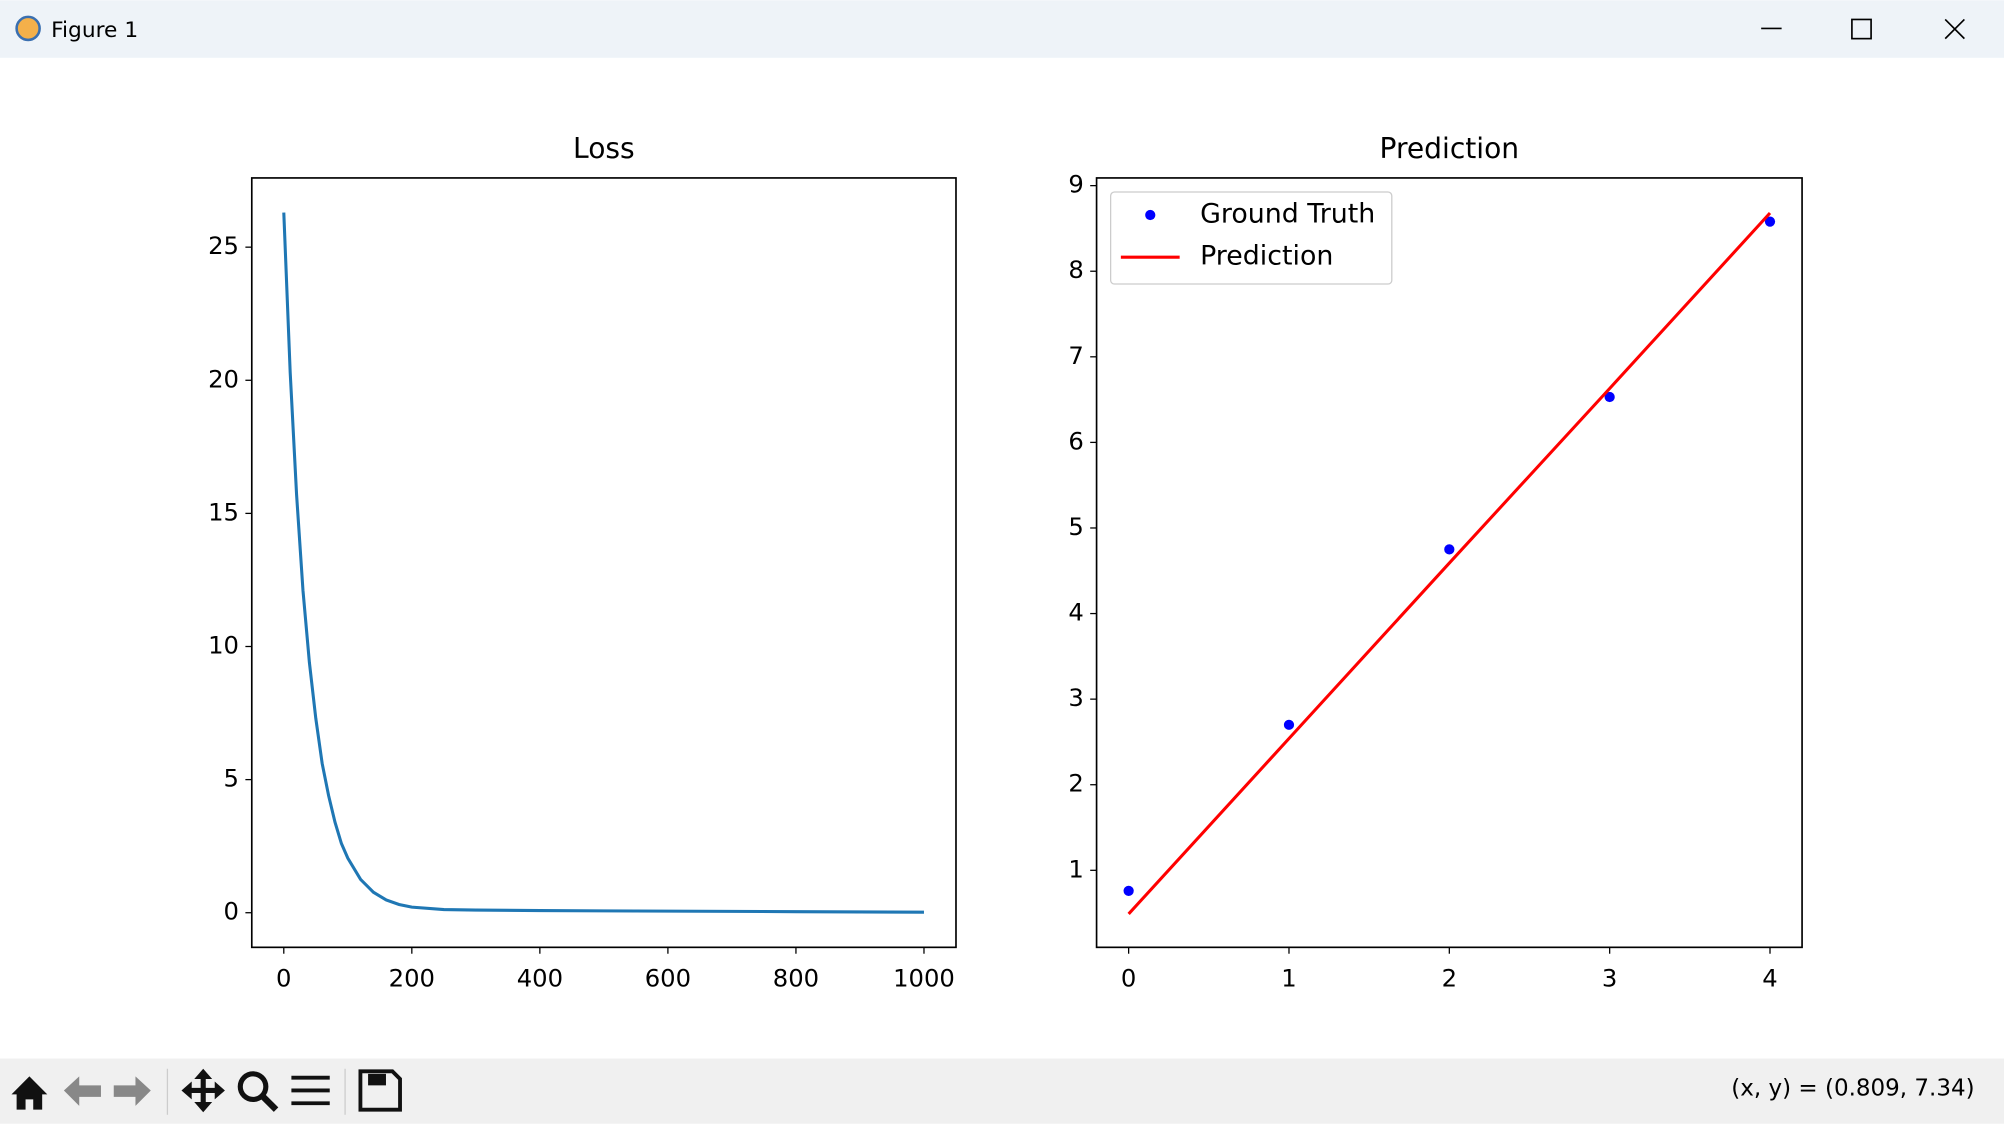 This screenshot has height=1128, width=2004. I want to click on configure-button, so click(310, 1090).